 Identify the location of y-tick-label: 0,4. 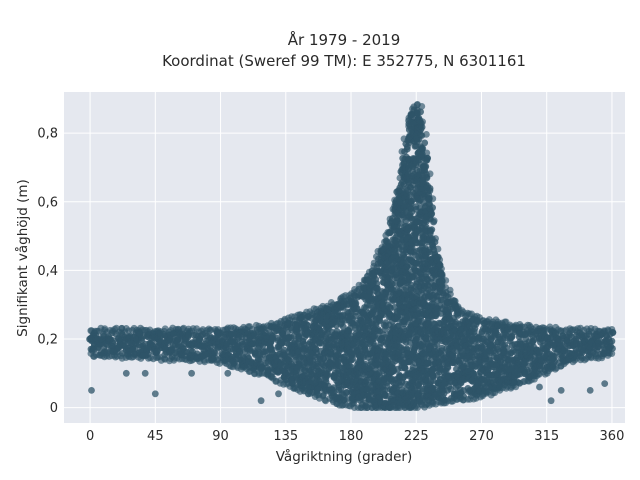
(47, 271).